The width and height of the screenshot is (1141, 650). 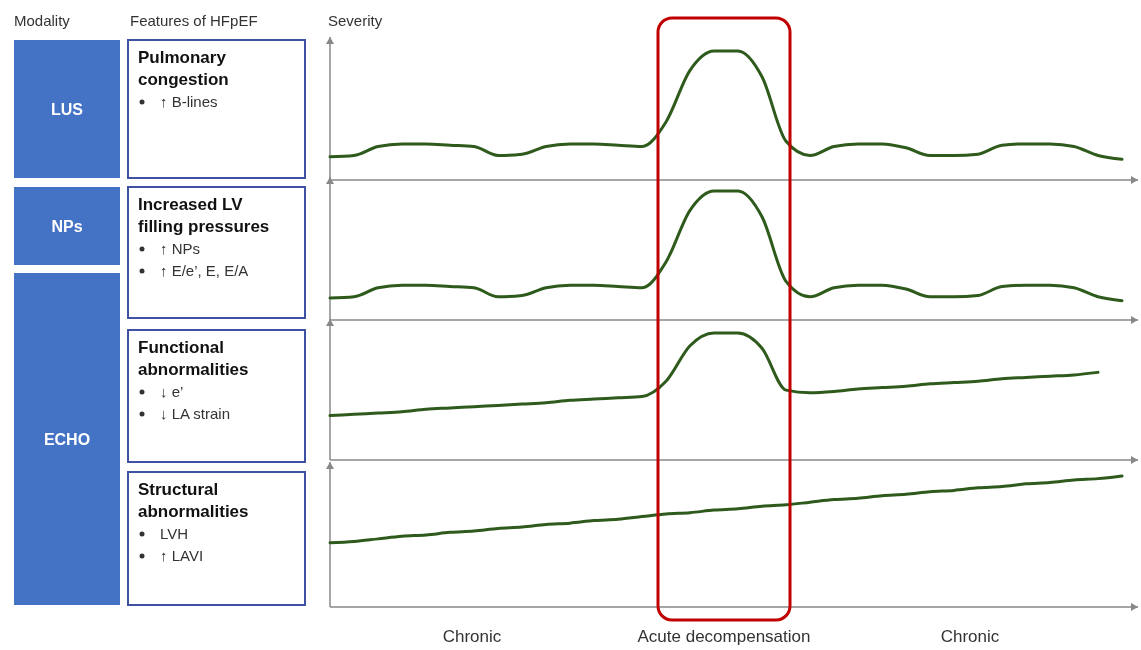 What do you see at coordinates (355, 20) in the screenshot?
I see `y-axis-title: Severity` at bounding box center [355, 20].